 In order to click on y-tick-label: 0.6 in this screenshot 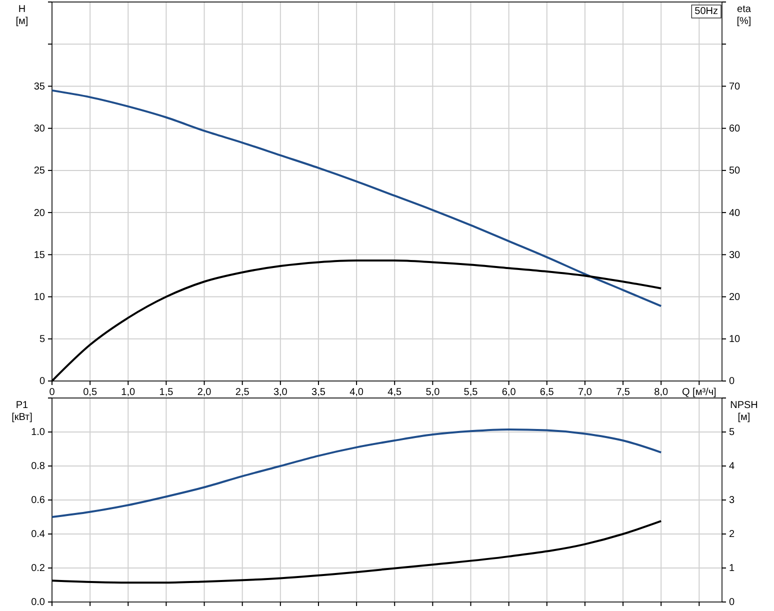, I will do `click(38, 500)`.